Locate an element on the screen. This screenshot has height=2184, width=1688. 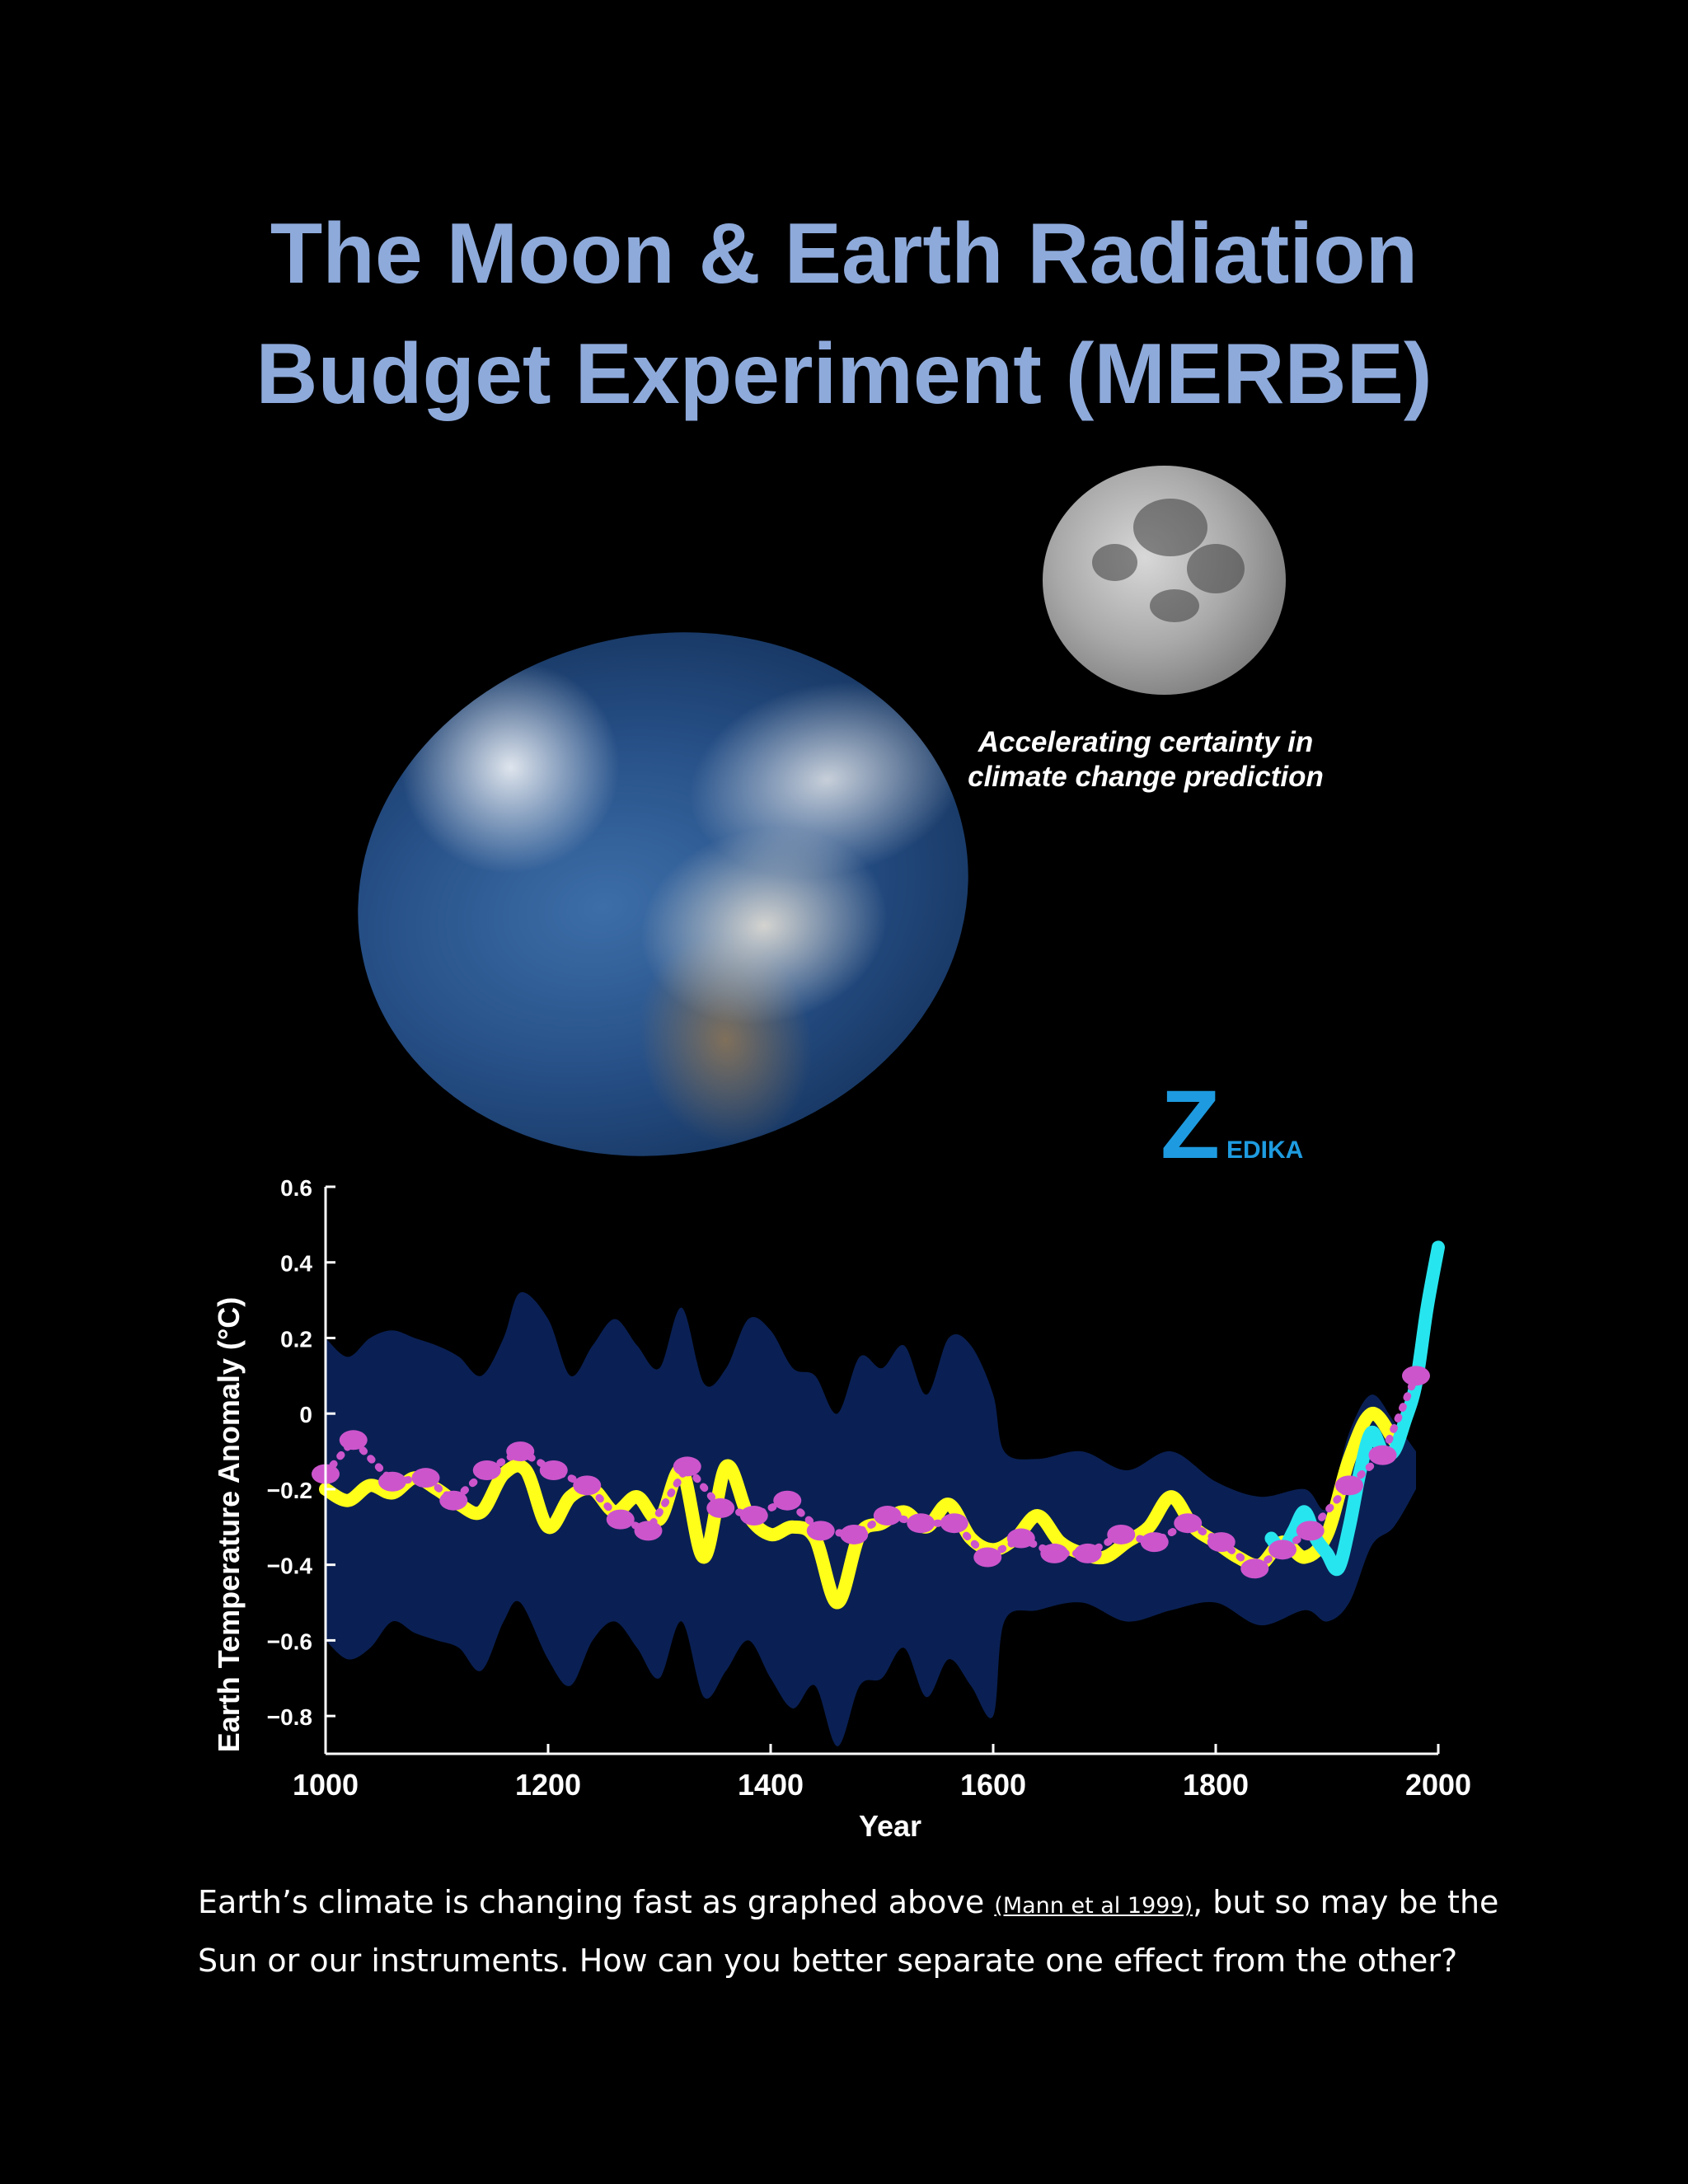
tagline-line-1: Accelerating certainty in is located at coordinates (1146, 742).